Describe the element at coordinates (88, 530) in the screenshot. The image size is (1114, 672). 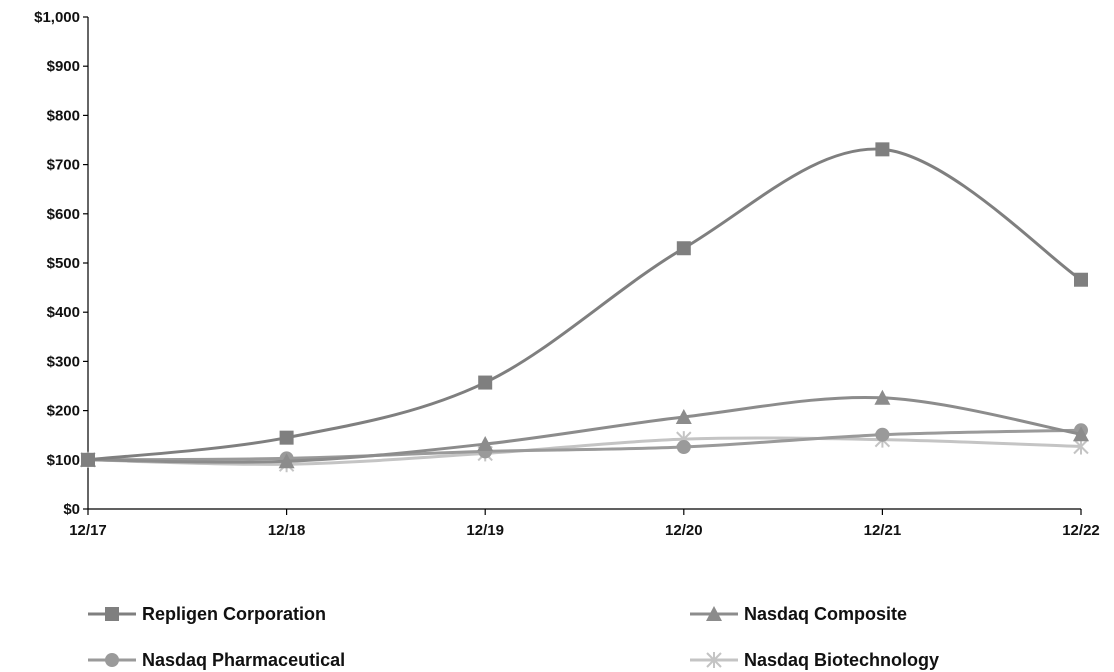
I see `x-tick-label: 12/17` at that location.